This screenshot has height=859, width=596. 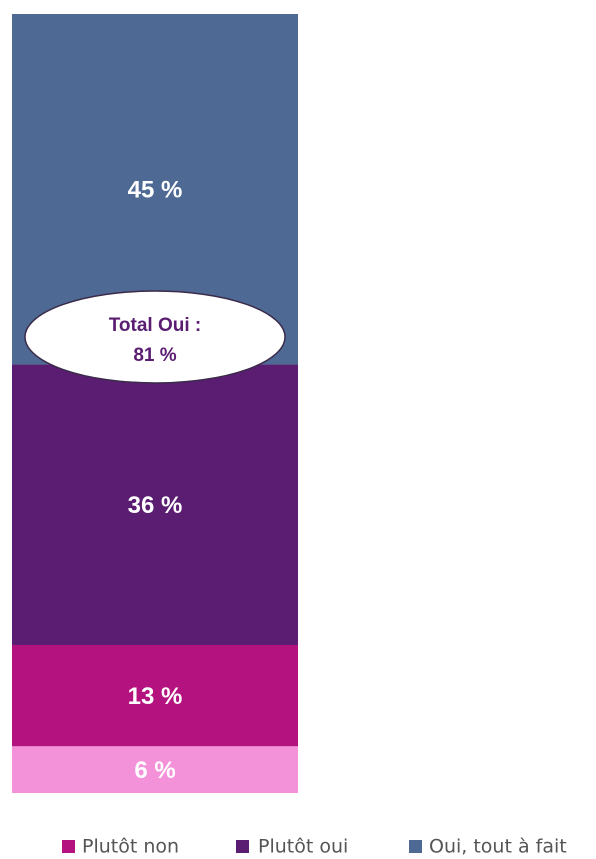 What do you see at coordinates (303, 847) in the screenshot?
I see `legend-label: Plutôt oui` at bounding box center [303, 847].